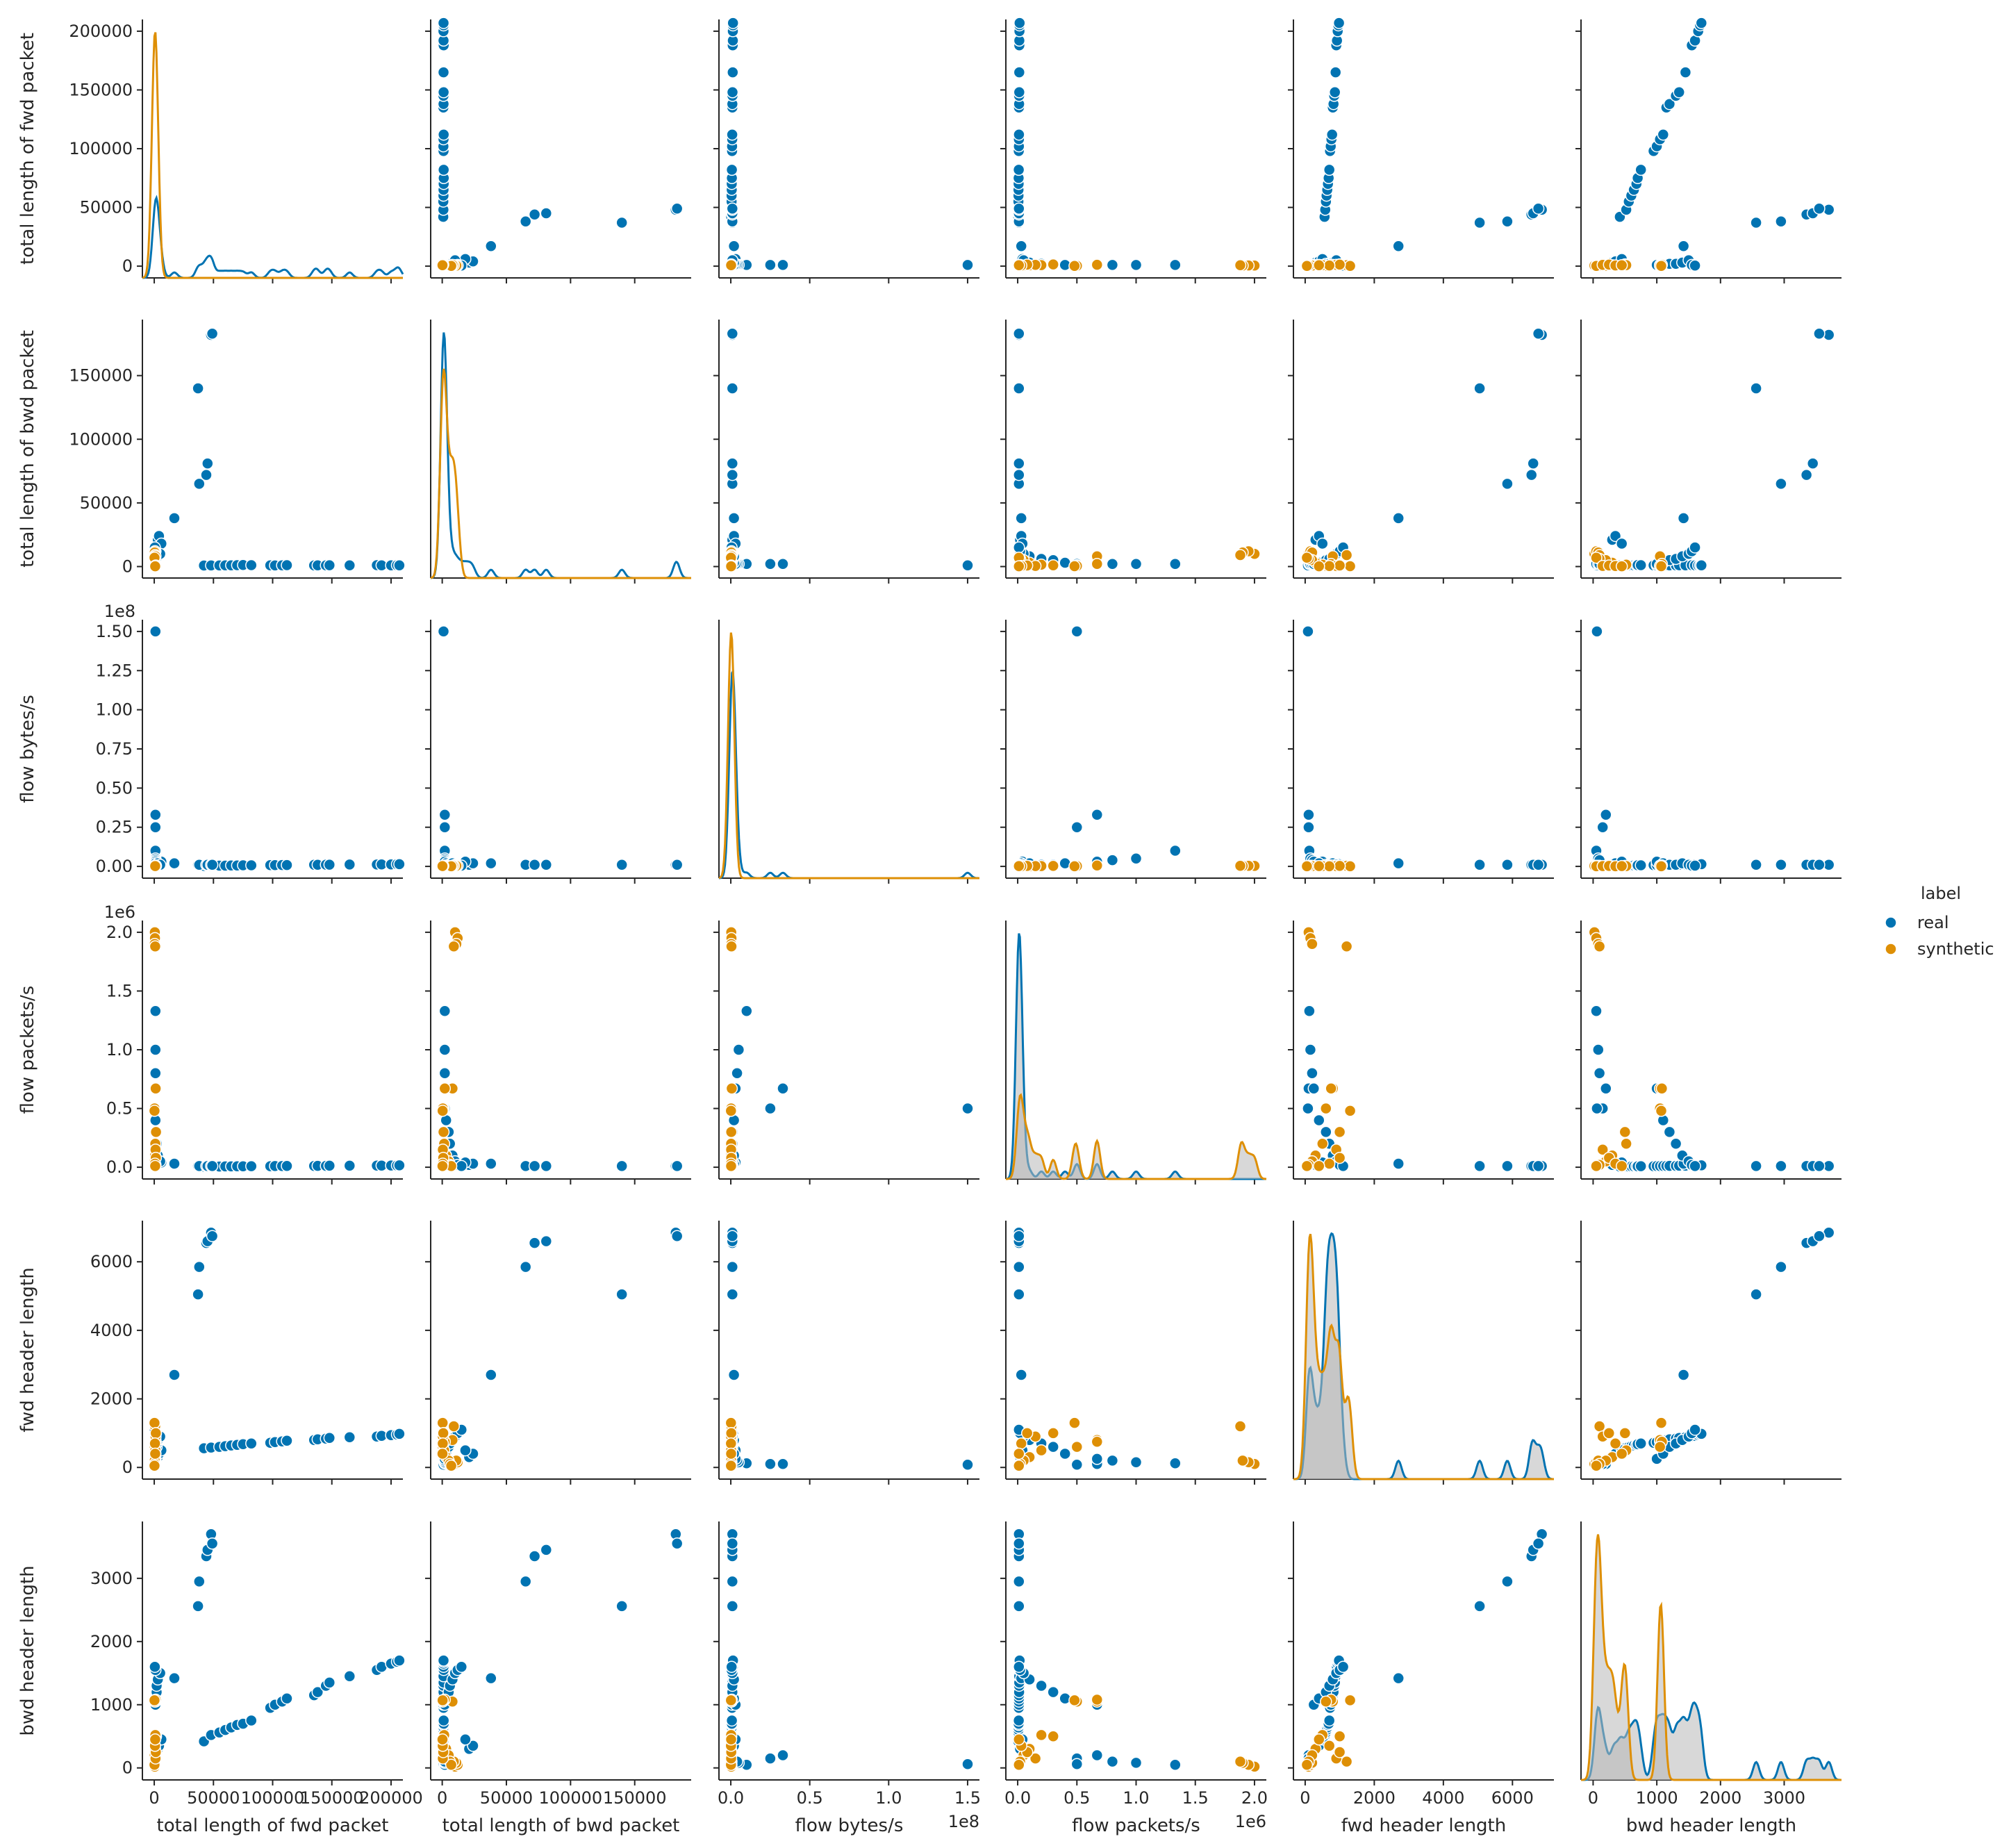 This screenshot has width=2011, height=1848. Describe the element at coordinates (1374, 1798) in the screenshot. I see `x-tick-label: 2000` at that location.